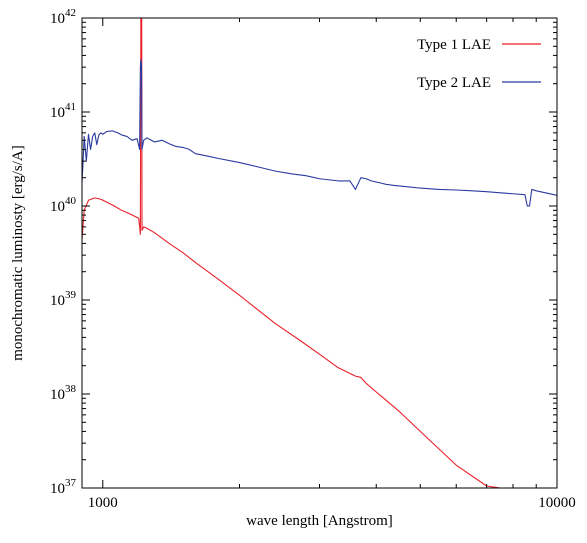  Describe the element at coordinates (454, 83) in the screenshot. I see `legend-label-2: Type 2 LAE` at that location.